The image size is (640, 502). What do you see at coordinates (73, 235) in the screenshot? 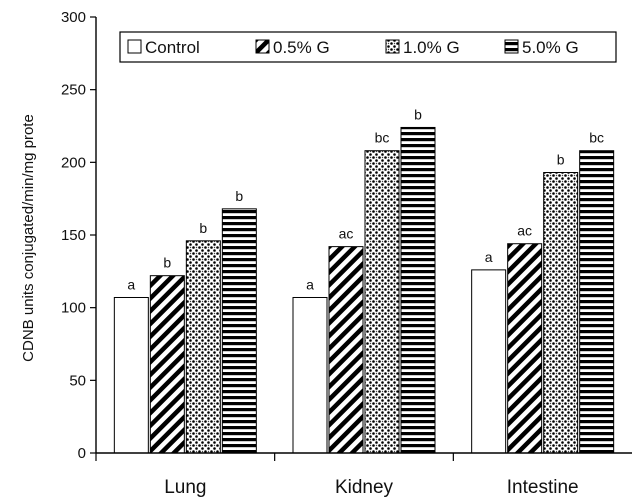
I see `y-tick-label: 150` at bounding box center [73, 235].